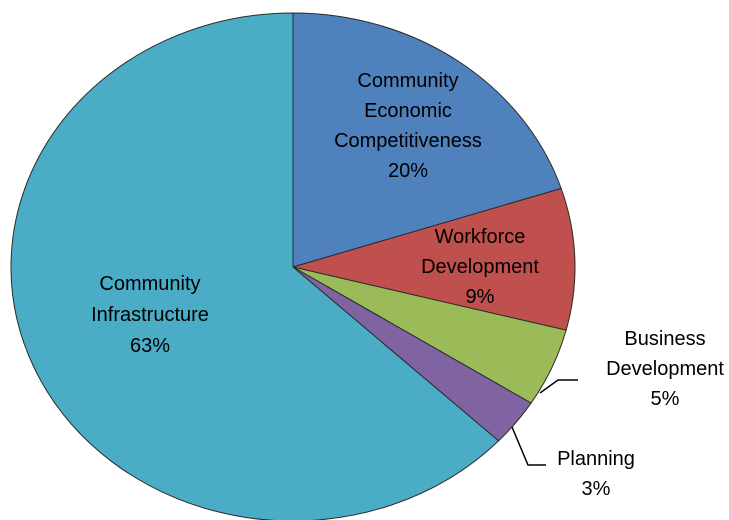  Describe the element at coordinates (596, 474) in the screenshot. I see `data-label-planning: Planning 3%` at that location.